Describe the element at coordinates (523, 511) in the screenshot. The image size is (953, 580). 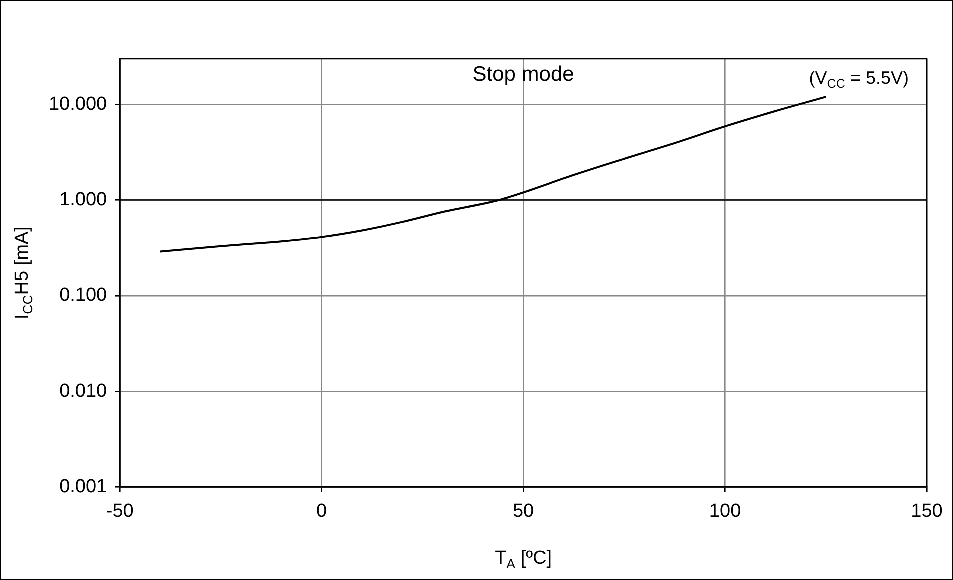
I see `x-tick-label: 50` at that location.